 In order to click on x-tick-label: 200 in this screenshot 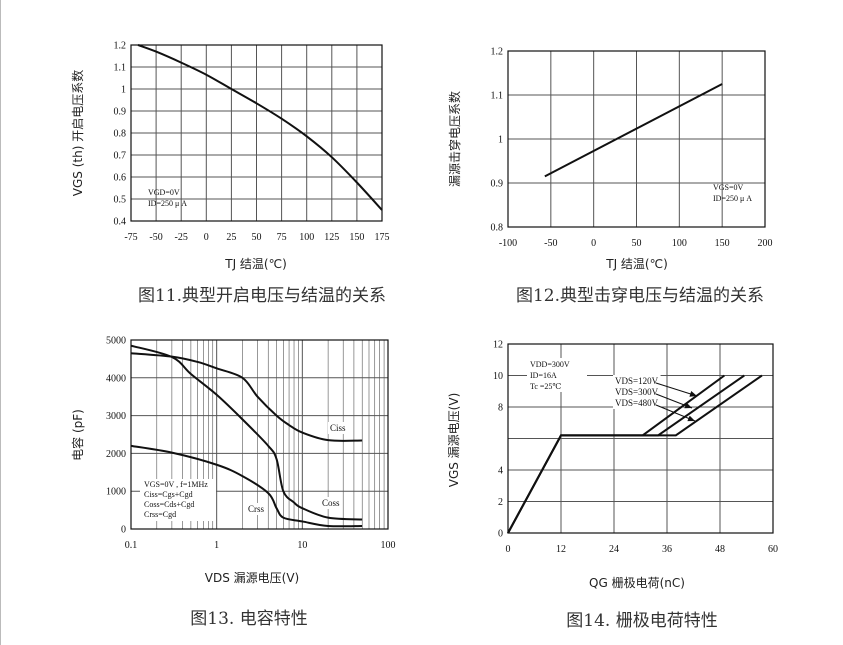, I will do `click(765, 243)`.